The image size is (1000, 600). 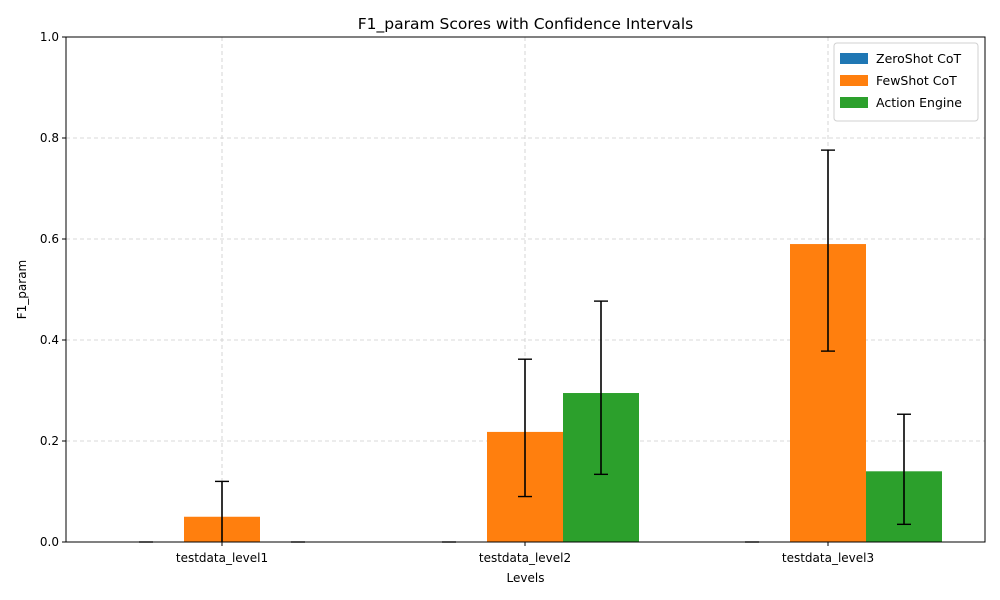 What do you see at coordinates (22, 289) in the screenshot?
I see `y-axis-title: F1_param` at bounding box center [22, 289].